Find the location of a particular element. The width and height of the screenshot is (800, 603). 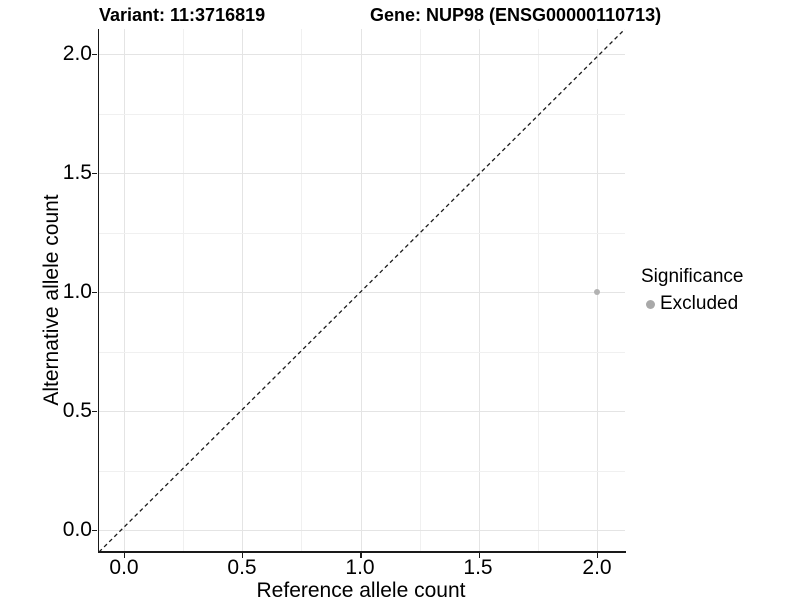

y-tick-label: 1.5 is located at coordinates (77, 172).